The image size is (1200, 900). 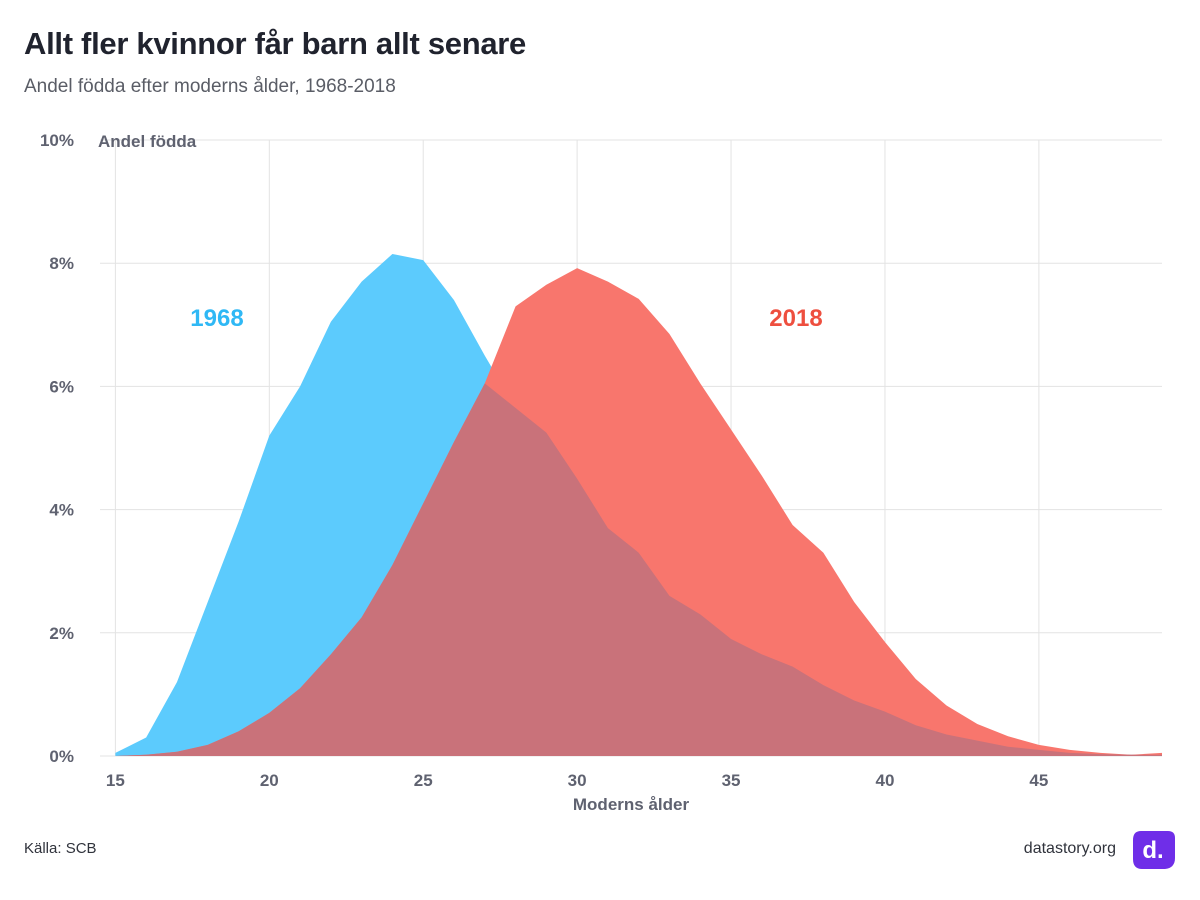 I want to click on series-label-1968: 1968, so click(x=216, y=318).